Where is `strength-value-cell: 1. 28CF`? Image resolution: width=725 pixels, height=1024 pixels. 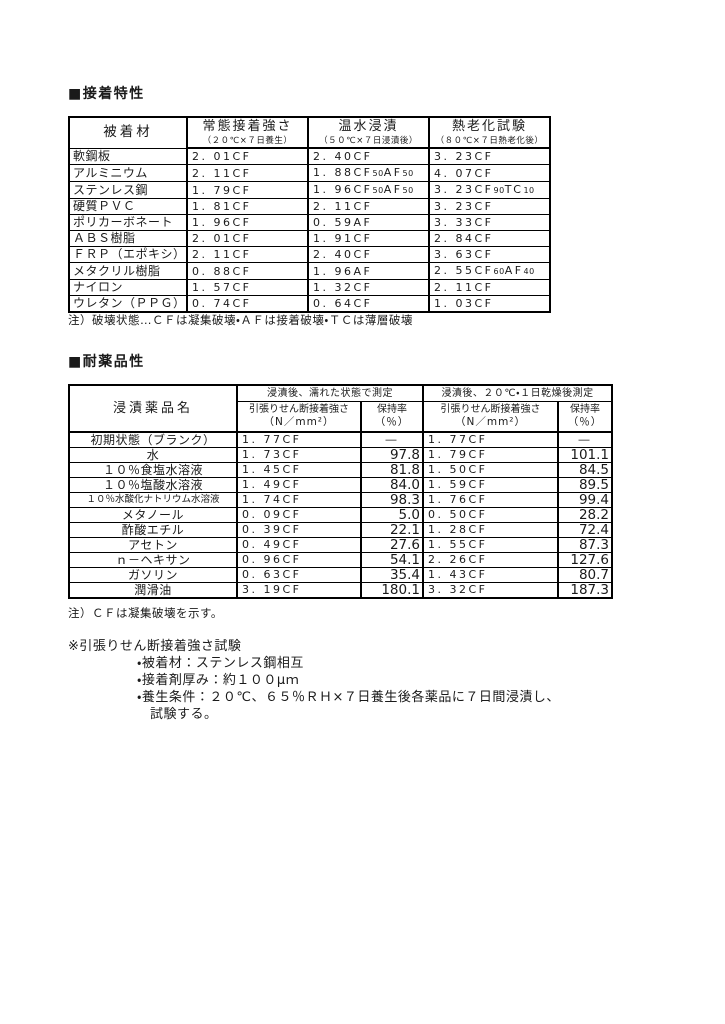
strength-value-cell: 1. 28CF is located at coordinates (490, 529).